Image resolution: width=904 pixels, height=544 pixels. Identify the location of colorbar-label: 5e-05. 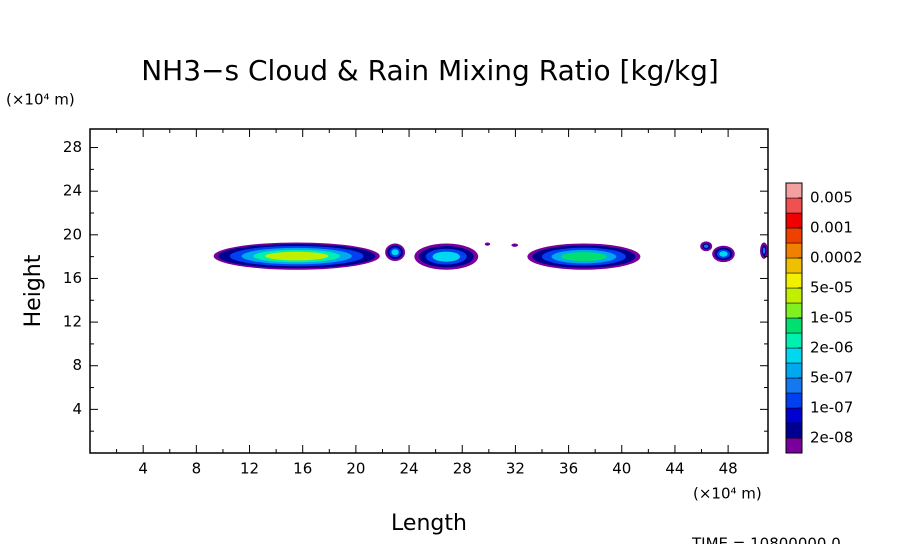
(831, 288).